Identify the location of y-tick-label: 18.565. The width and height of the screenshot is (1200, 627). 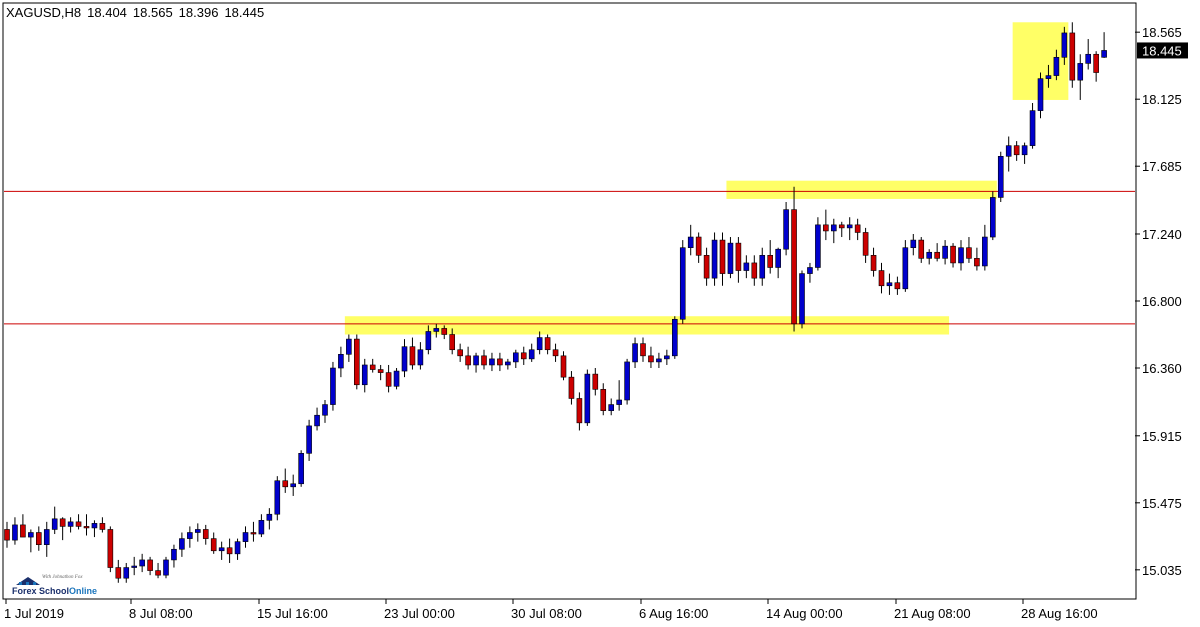
(1162, 32).